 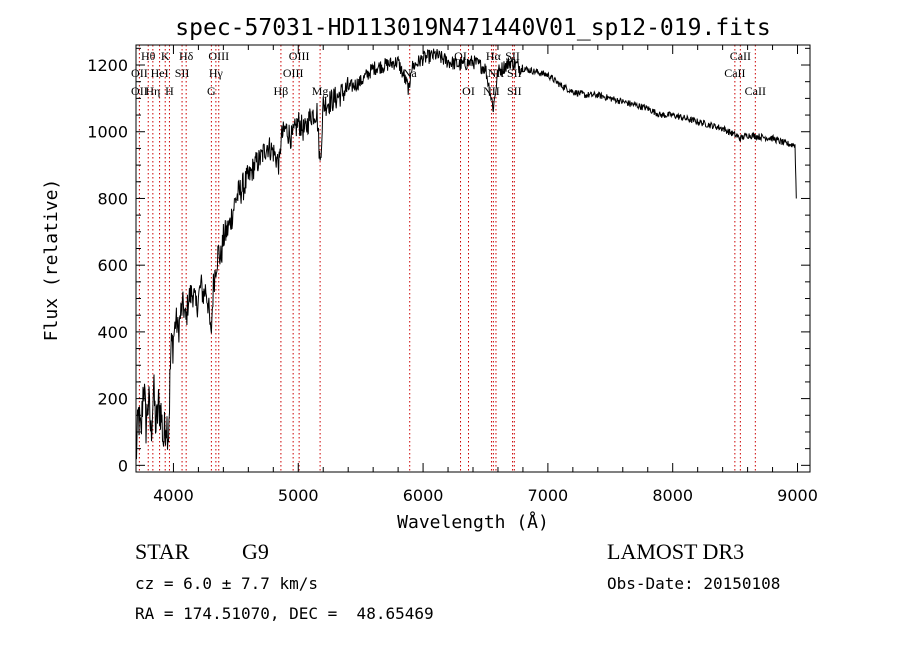 I want to click on y-tick-label: 1200, so click(x=107, y=65).